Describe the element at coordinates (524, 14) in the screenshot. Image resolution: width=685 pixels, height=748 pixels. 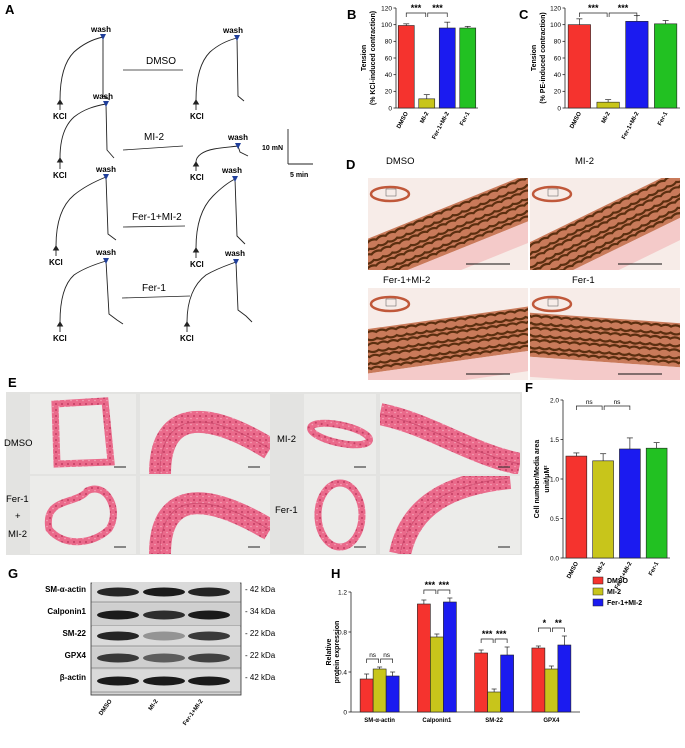
I see `panel-letter-c: C` at that location.